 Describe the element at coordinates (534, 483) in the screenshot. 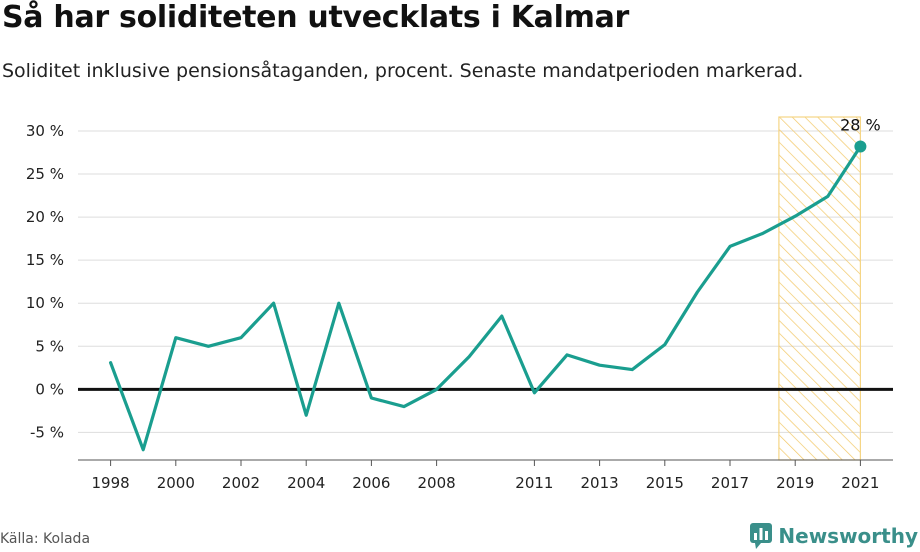

I see `x-tick-label: 2011` at that location.